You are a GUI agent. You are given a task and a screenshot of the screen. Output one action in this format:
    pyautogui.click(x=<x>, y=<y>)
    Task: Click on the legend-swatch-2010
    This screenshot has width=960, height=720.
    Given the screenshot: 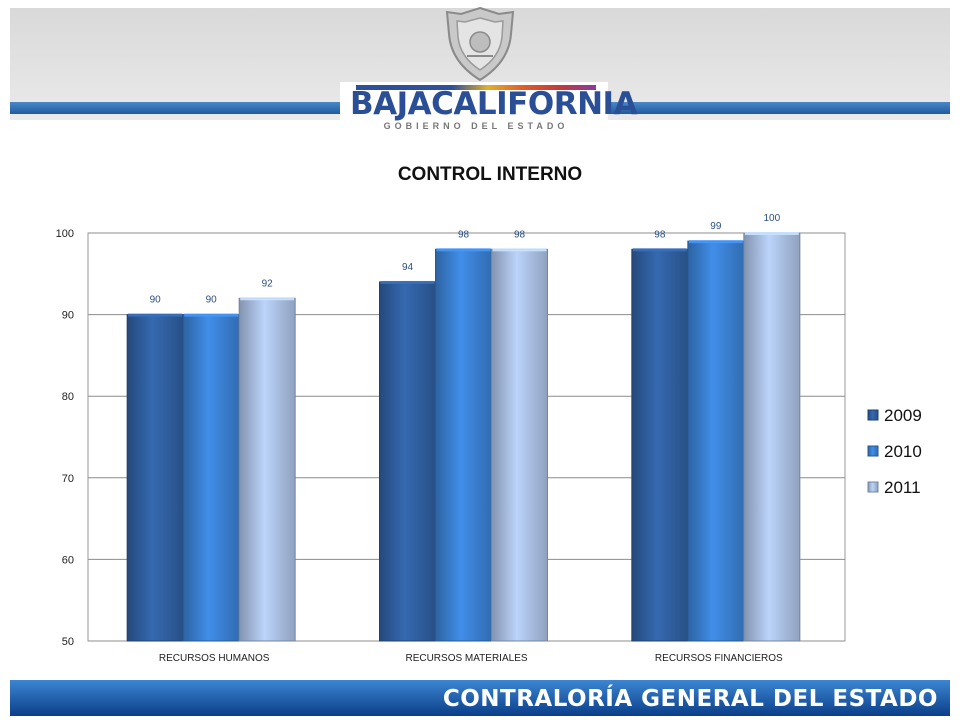 What is the action you would take?
    pyautogui.click(x=873, y=451)
    